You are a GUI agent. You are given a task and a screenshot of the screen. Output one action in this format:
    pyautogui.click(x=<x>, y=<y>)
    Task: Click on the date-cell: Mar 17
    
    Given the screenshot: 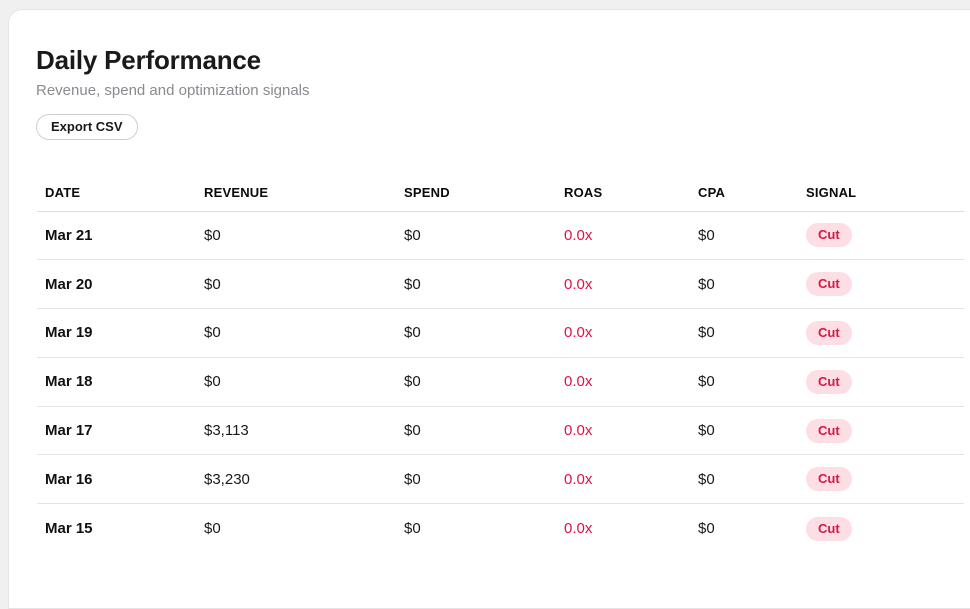 What is the action you would take?
    pyautogui.click(x=69, y=431)
    